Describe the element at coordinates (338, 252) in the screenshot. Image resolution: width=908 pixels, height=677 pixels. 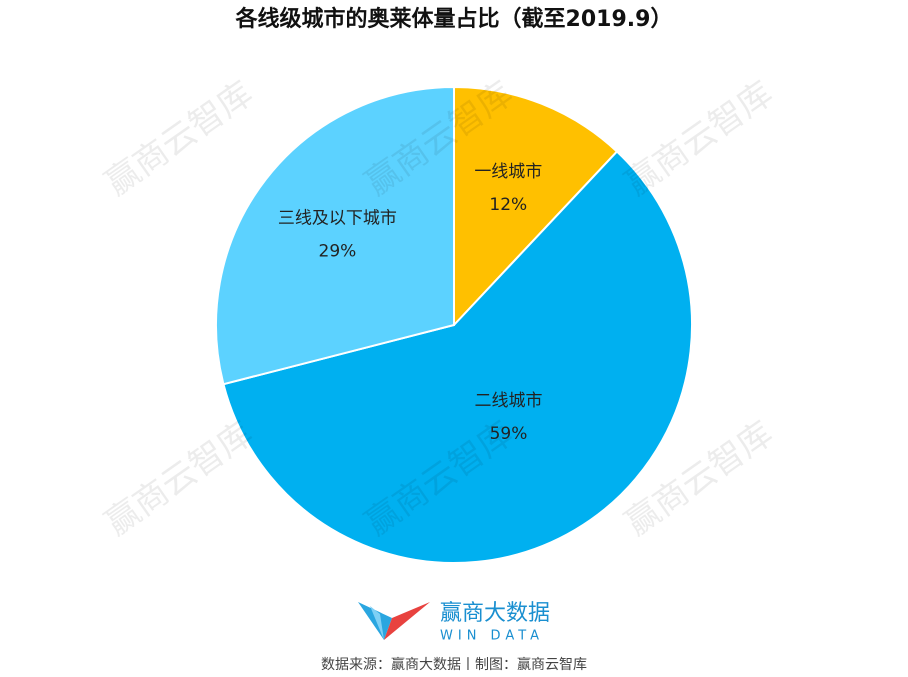
I see `slice-value: 29%` at that location.